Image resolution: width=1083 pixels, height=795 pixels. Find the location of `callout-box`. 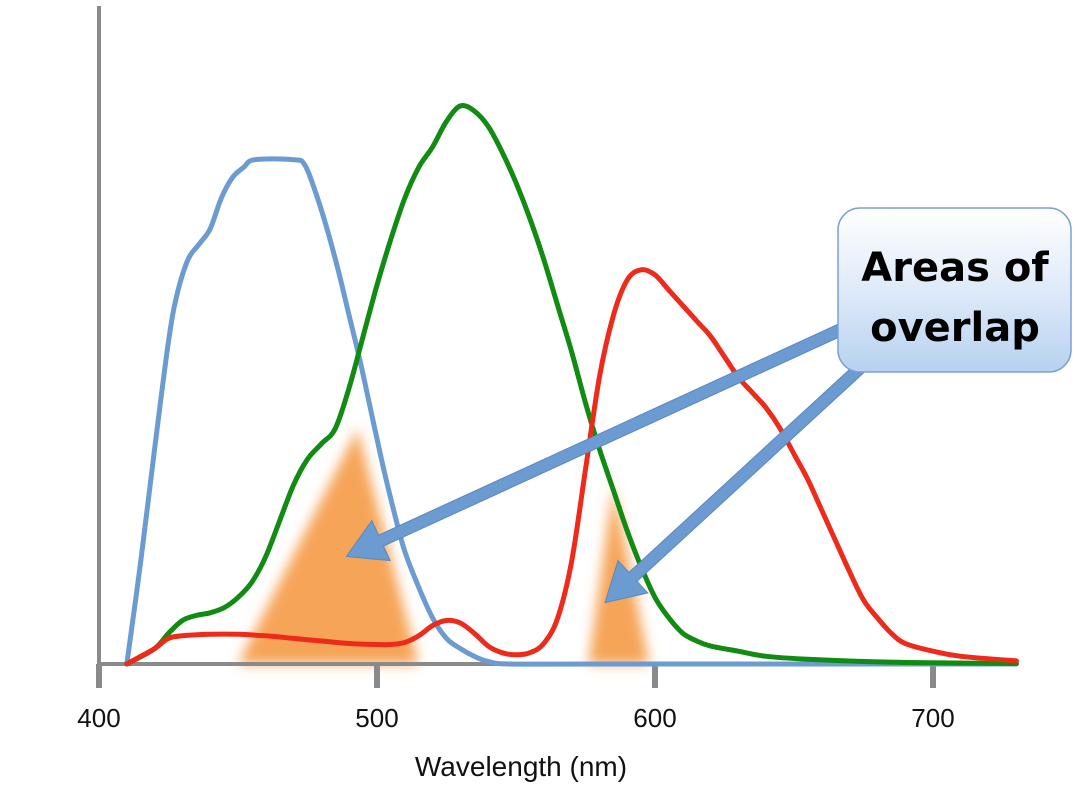

callout-box is located at coordinates (954, 290).